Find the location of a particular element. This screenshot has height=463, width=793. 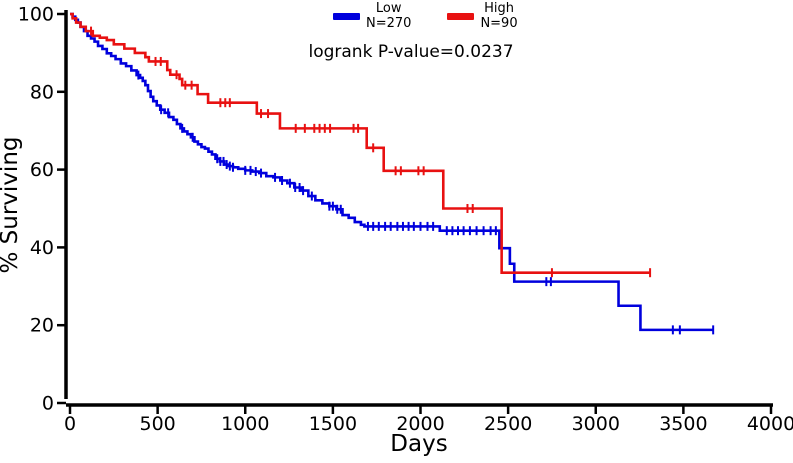

x-tick-label: 2000 is located at coordinates (420, 424).